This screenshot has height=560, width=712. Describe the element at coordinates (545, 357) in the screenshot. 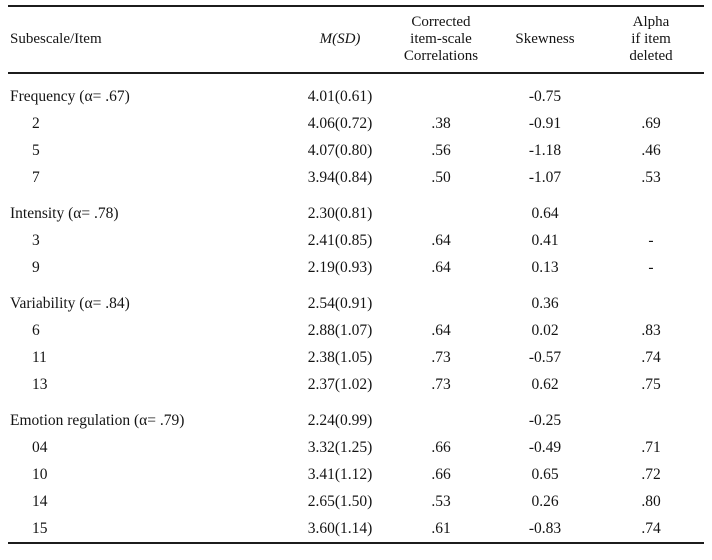

I see `cell-skewness: -0.57` at that location.